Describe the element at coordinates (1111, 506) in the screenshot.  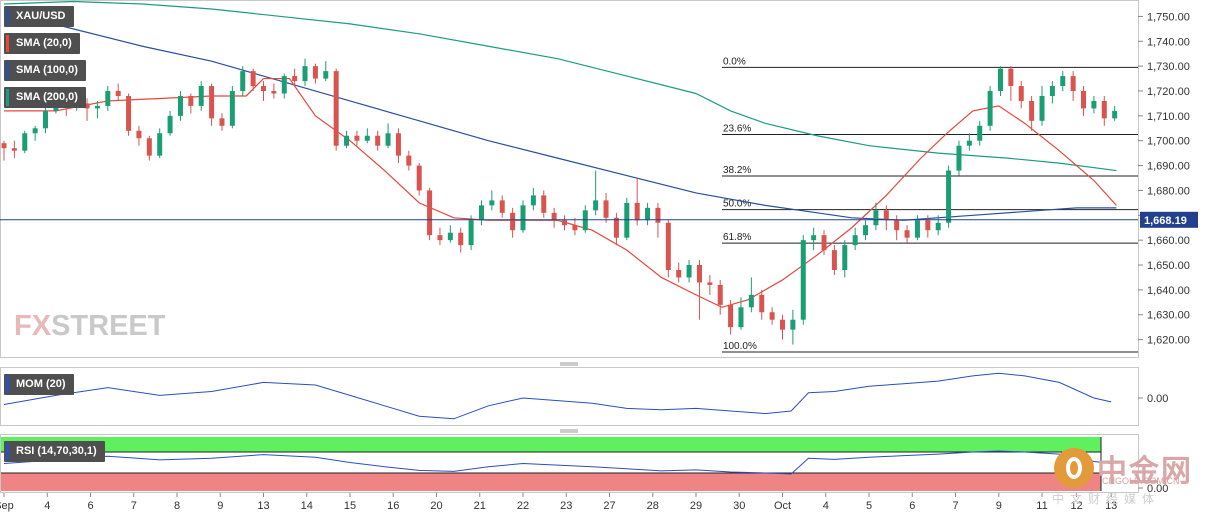
I see `x-tick-label: 13` at that location.